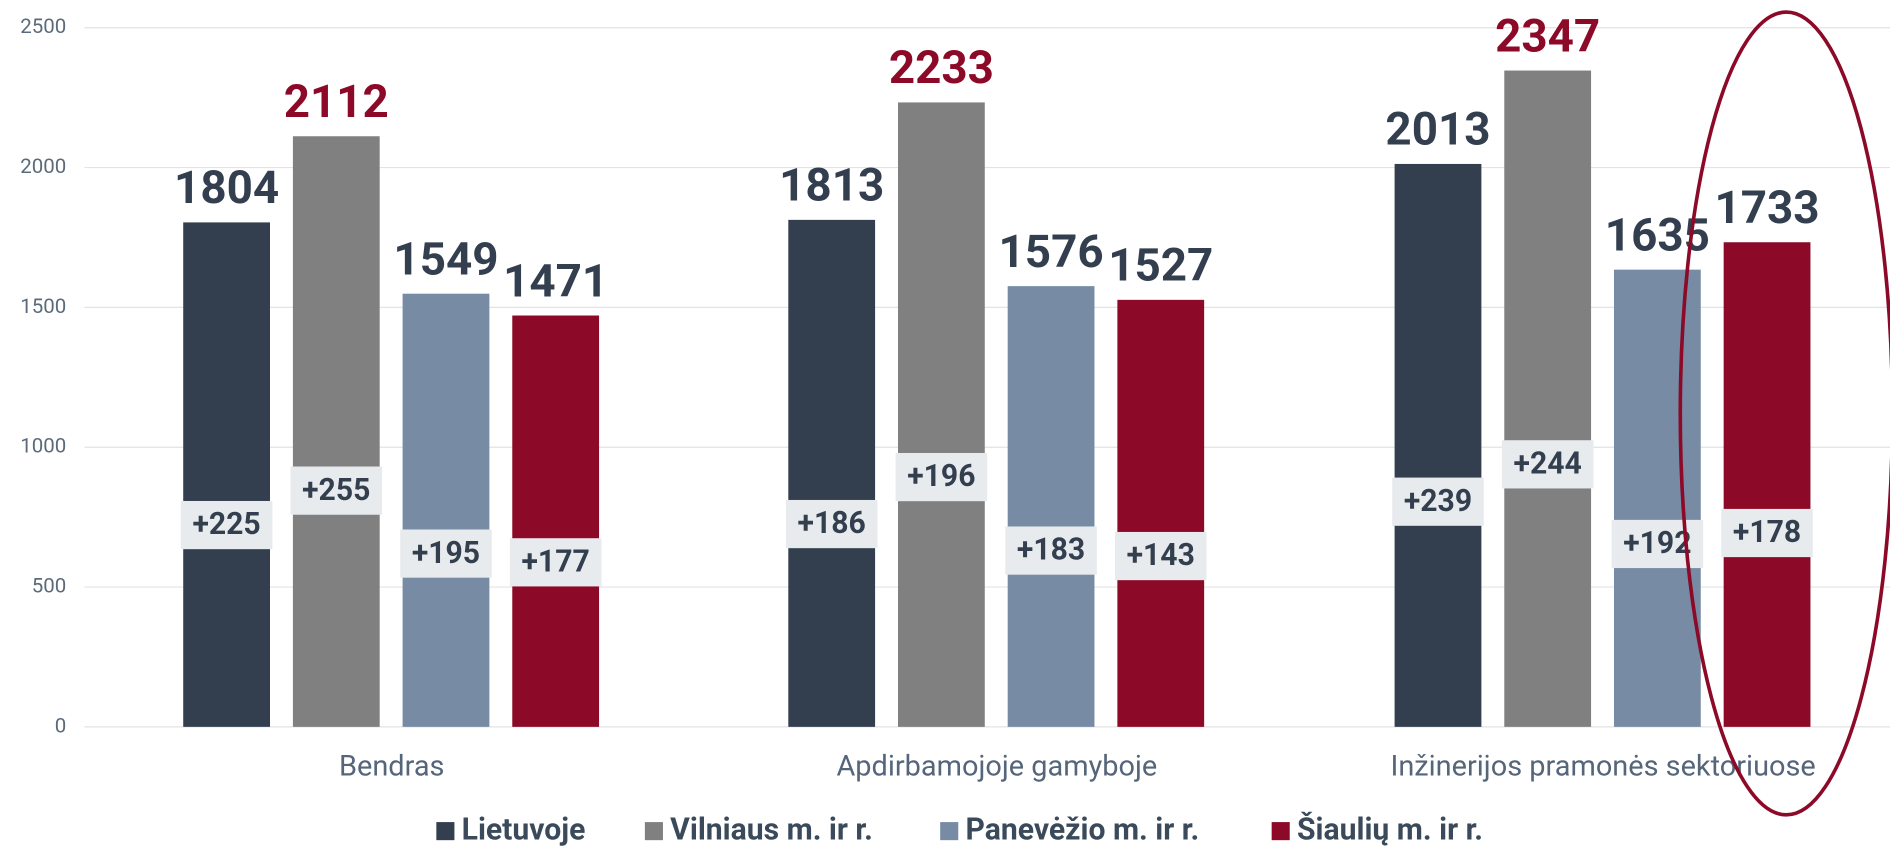 The image size is (1890, 849). Describe the element at coordinates (61, 726) in the screenshot. I see `y-tick-label: 0` at that location.